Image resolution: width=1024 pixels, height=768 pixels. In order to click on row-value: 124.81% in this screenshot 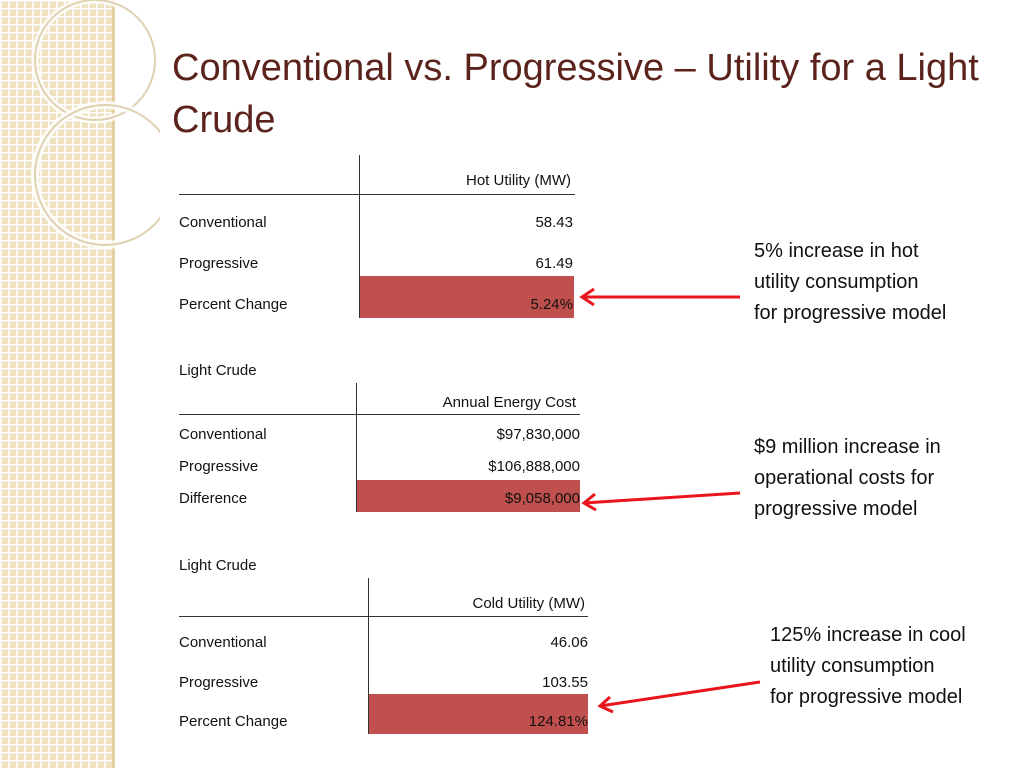, I will do `click(558, 721)`.